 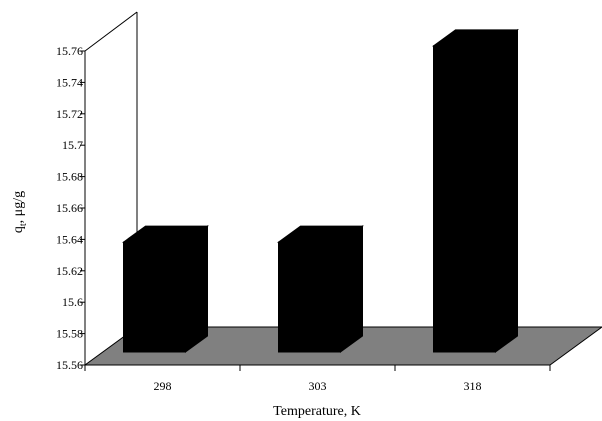 I want to click on x-tick-label: 298, so click(x=163, y=386).